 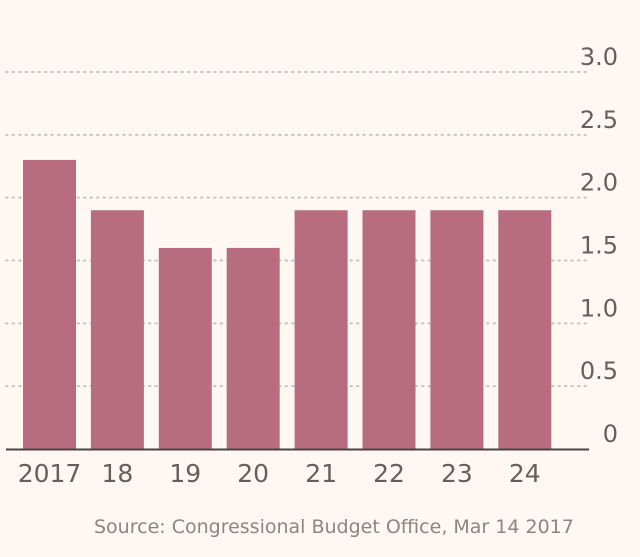 I want to click on y-tick-label: 1.0, so click(x=599, y=308).